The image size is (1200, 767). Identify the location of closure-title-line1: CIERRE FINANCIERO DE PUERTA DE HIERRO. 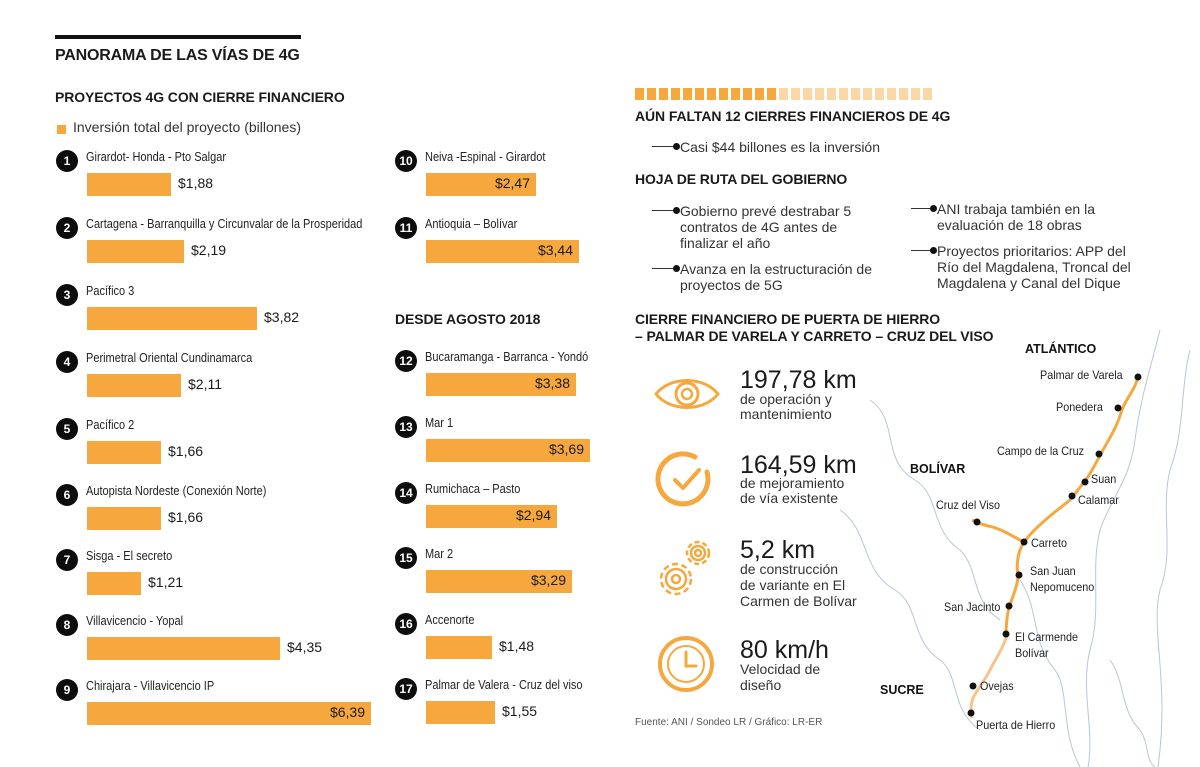
(788, 319).